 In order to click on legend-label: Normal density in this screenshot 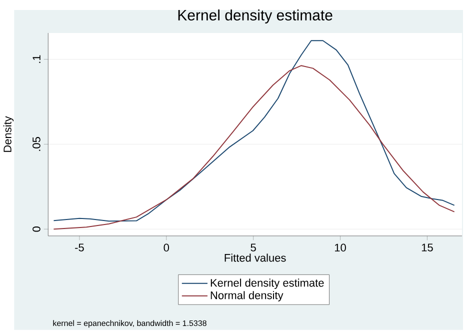, I will do `click(247, 296)`.